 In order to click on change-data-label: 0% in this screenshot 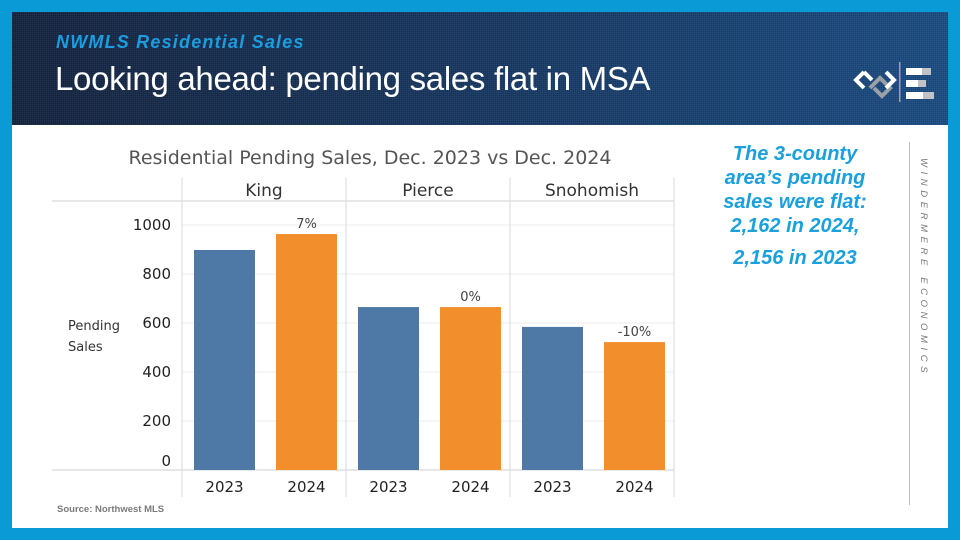, I will do `click(470, 297)`.